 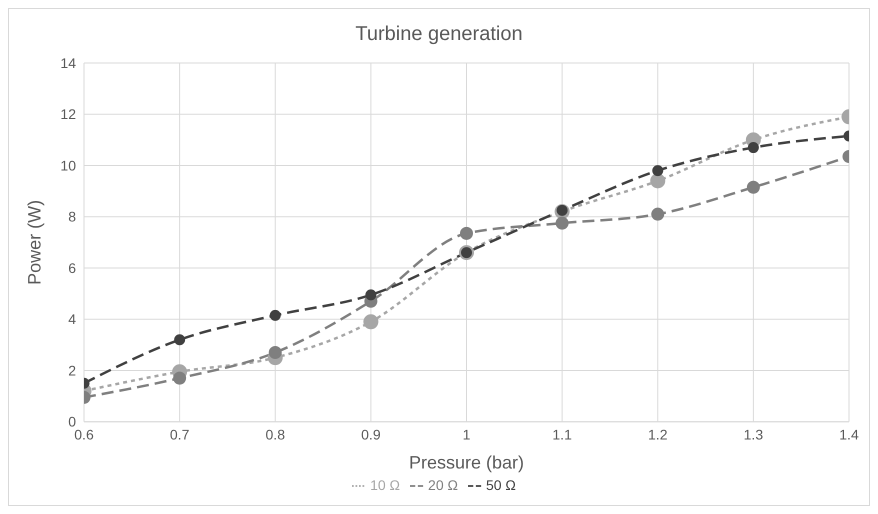 I want to click on legend-label: 20 Ω, so click(x=443, y=484).